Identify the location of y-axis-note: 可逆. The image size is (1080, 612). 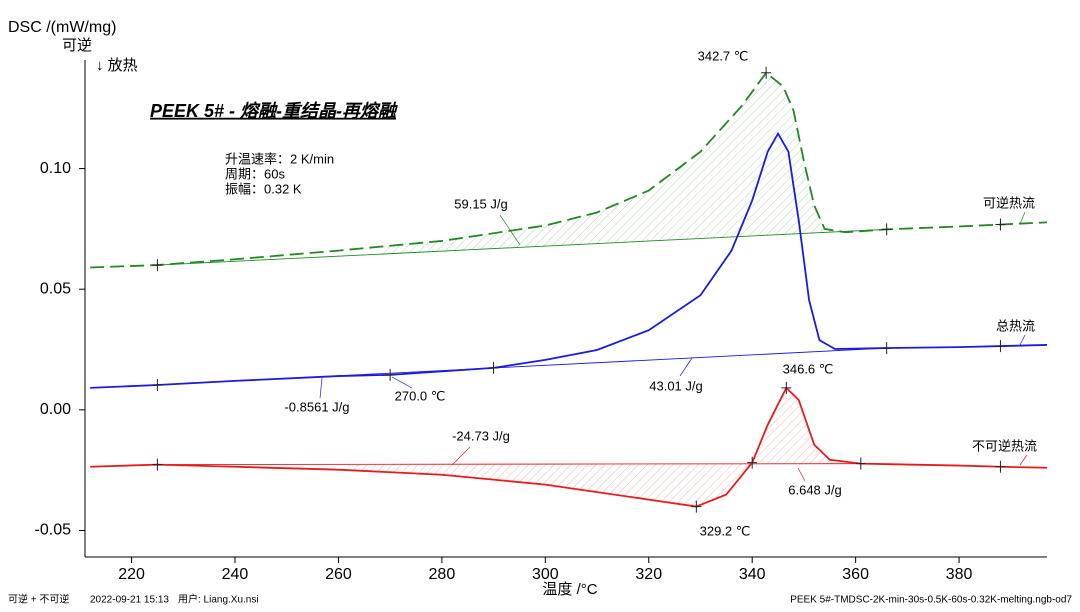
(77, 45).